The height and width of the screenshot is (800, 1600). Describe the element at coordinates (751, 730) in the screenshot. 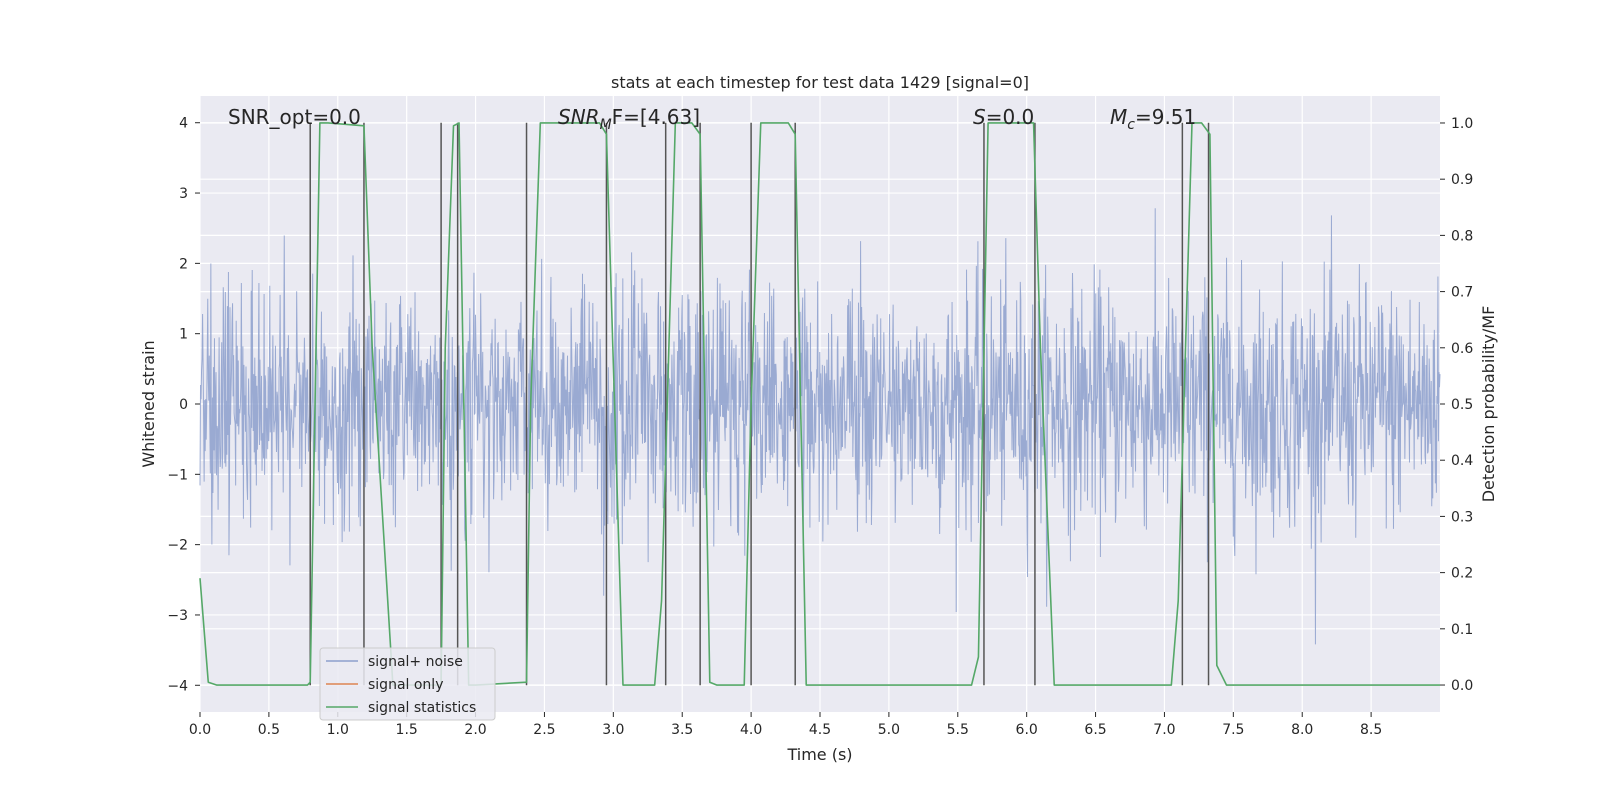

I see `x-tick-label: 4.0` at that location.